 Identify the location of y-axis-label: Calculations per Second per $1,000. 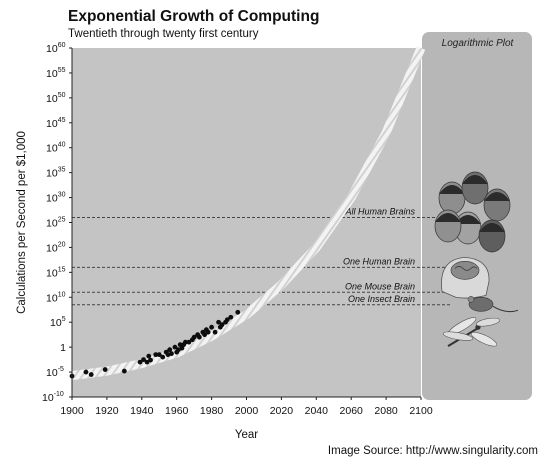
(22, 222).